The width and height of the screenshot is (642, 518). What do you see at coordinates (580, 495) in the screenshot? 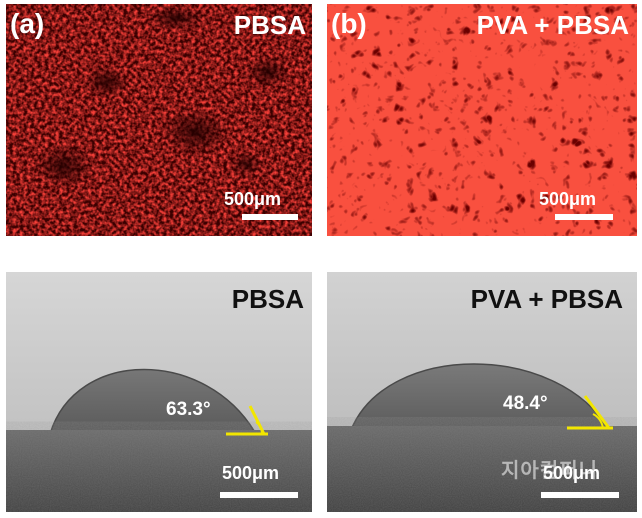
I see `scale-bar-d` at bounding box center [580, 495].